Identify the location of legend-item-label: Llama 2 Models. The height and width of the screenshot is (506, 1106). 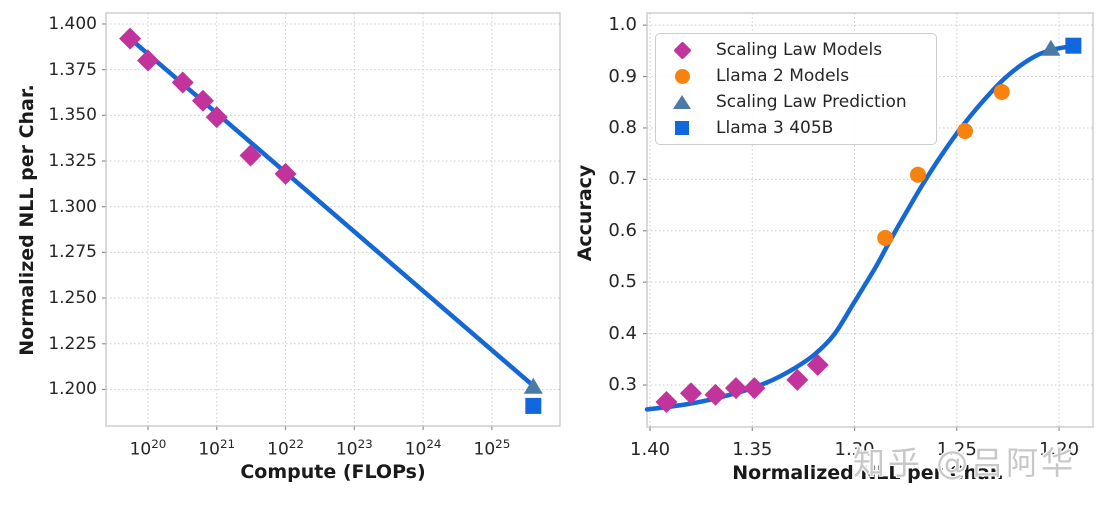
(783, 76).